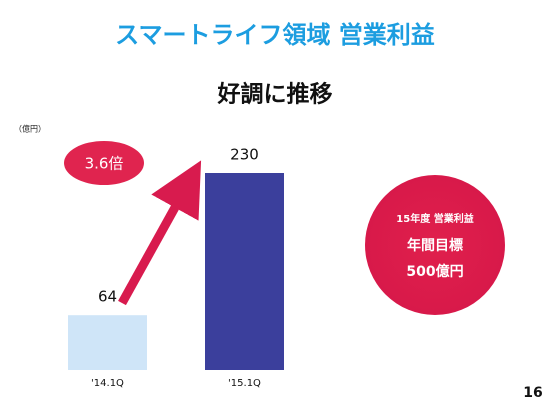 This screenshot has width=550, height=413. What do you see at coordinates (107, 383) in the screenshot?
I see `x-tick-label: '14.1Q` at bounding box center [107, 383].